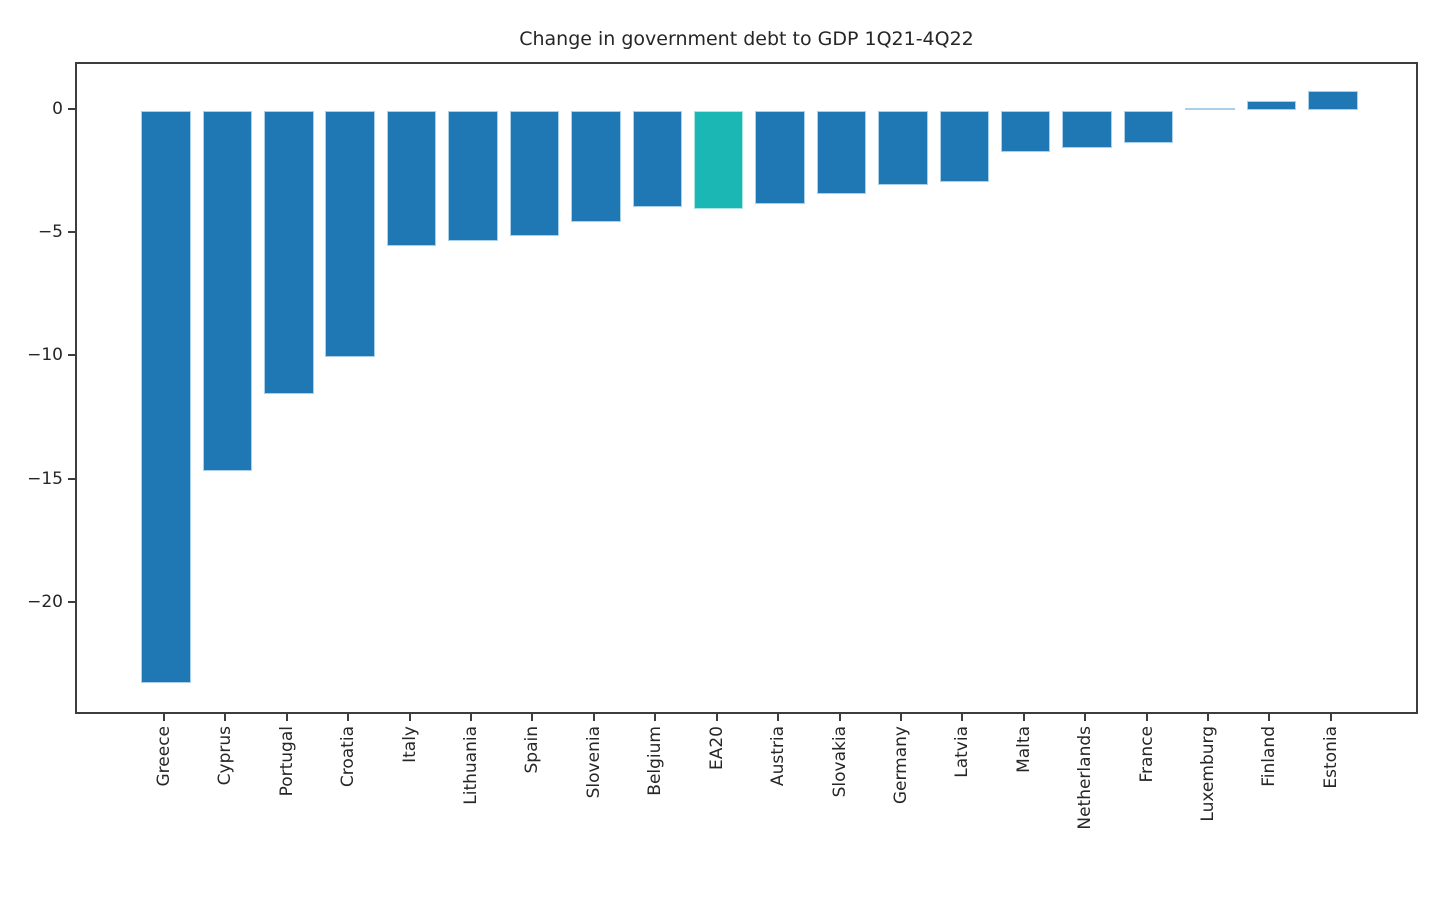  What do you see at coordinates (780, 157) in the screenshot?
I see `bar-austria` at bounding box center [780, 157].